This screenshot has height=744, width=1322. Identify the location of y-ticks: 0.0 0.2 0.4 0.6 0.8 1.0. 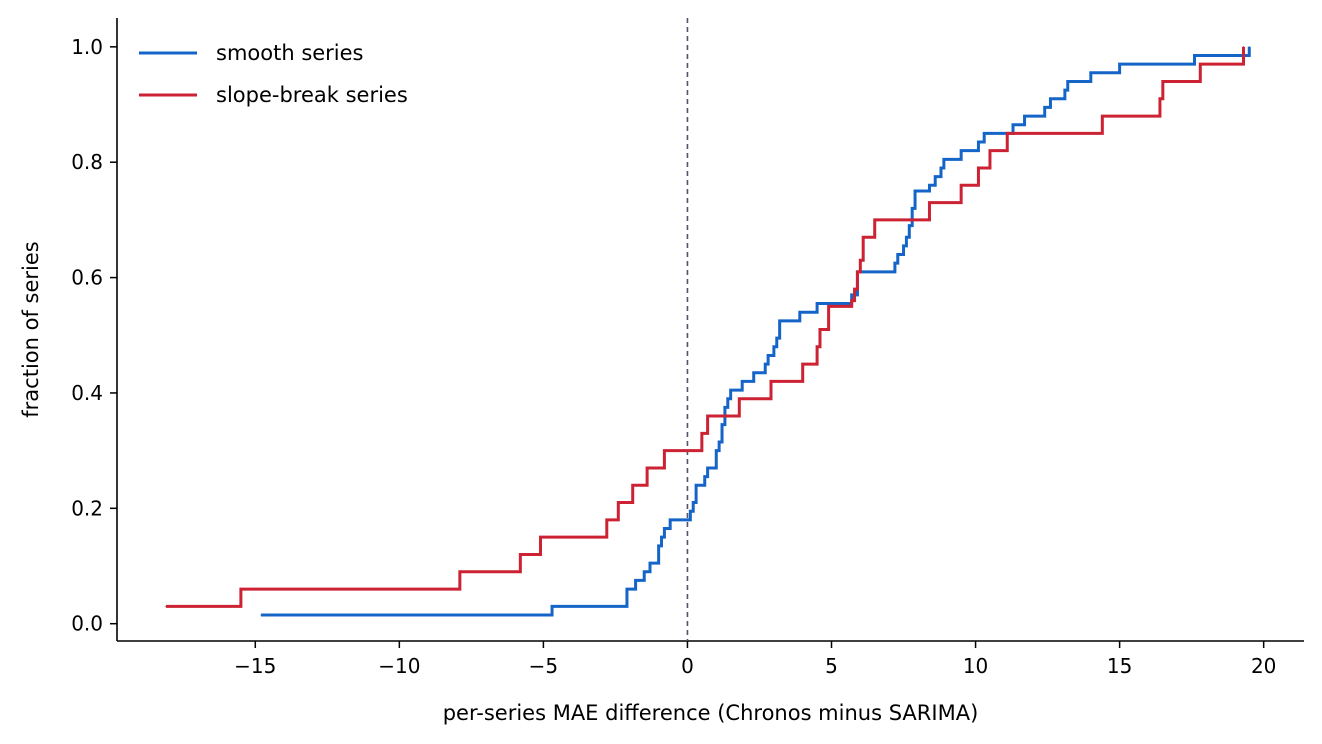
(94, 335).